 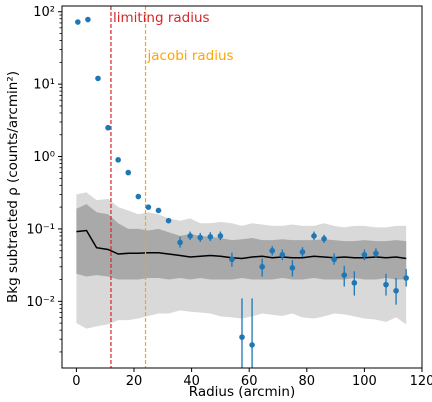 What do you see at coordinates (242, 392) in the screenshot?
I see `x-axis-label: Radius (arcmin)` at bounding box center [242, 392].